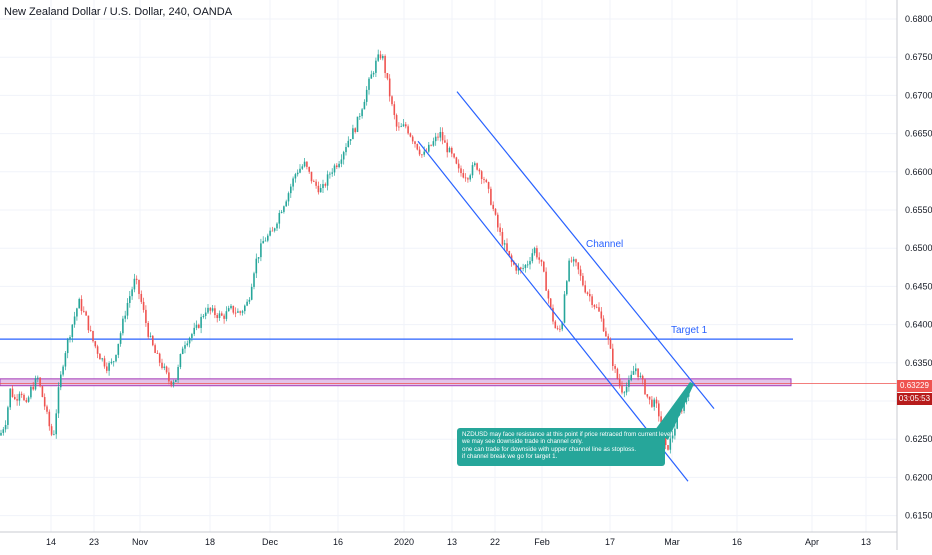 This screenshot has width=932, height=555. What do you see at coordinates (510, 457) in the screenshot?
I see `annotation-line: if channel break we go for target 1.` at bounding box center [510, 457].